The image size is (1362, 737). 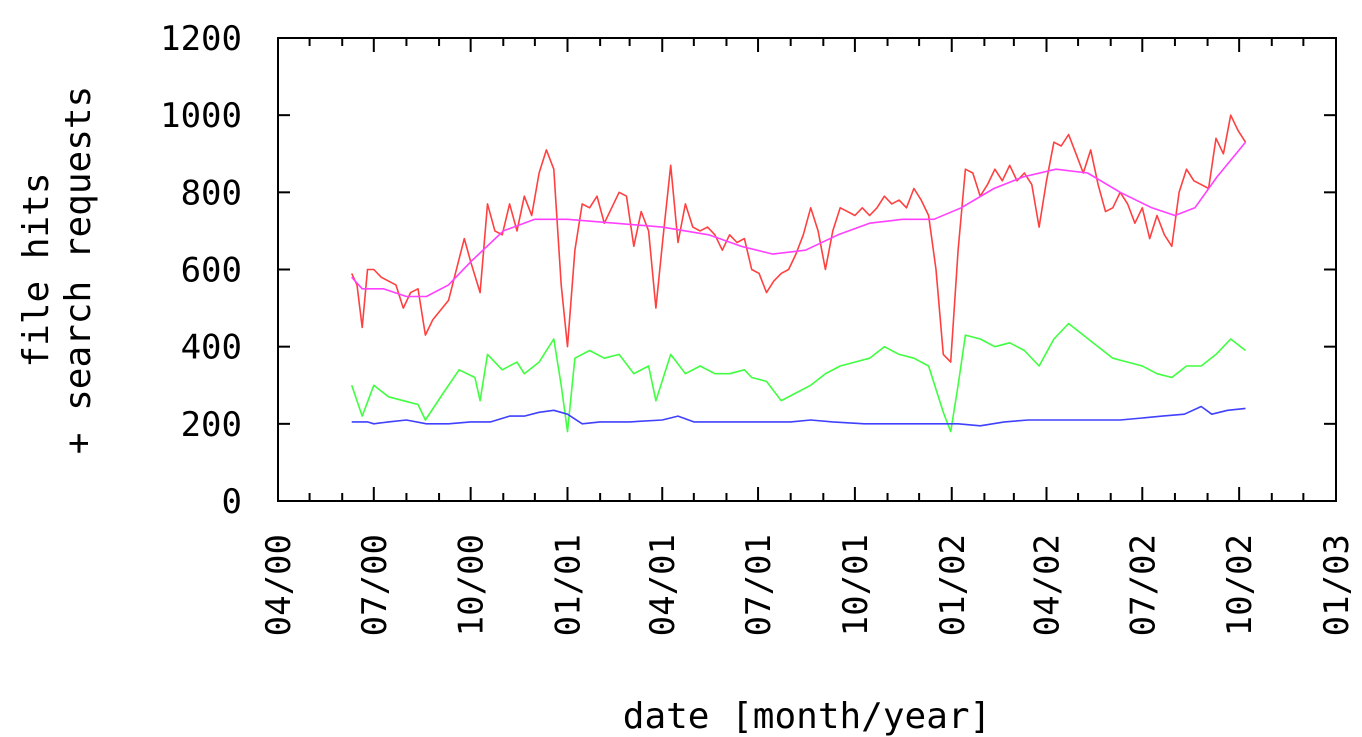 What do you see at coordinates (211, 271) in the screenshot?
I see `y-tick-label: 600` at bounding box center [211, 271].